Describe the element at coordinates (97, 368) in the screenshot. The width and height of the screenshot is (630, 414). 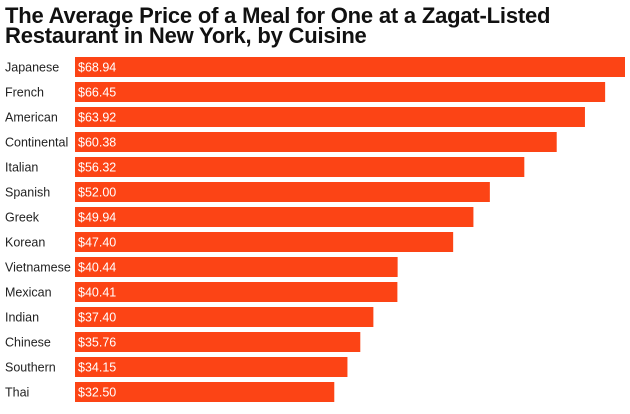
I see `value-label: $34.15` at that location.